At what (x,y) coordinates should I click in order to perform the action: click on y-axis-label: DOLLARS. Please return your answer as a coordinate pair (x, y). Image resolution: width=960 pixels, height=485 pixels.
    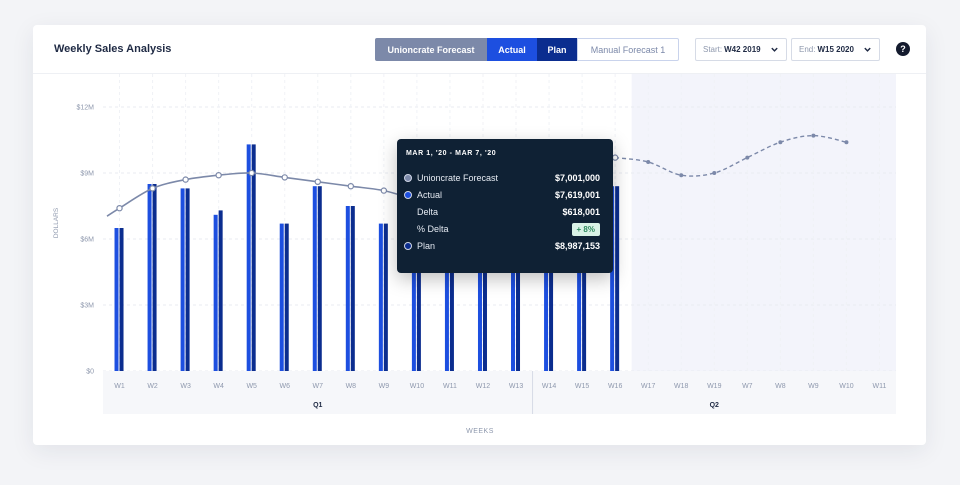
    Looking at the image, I should click on (56, 222).